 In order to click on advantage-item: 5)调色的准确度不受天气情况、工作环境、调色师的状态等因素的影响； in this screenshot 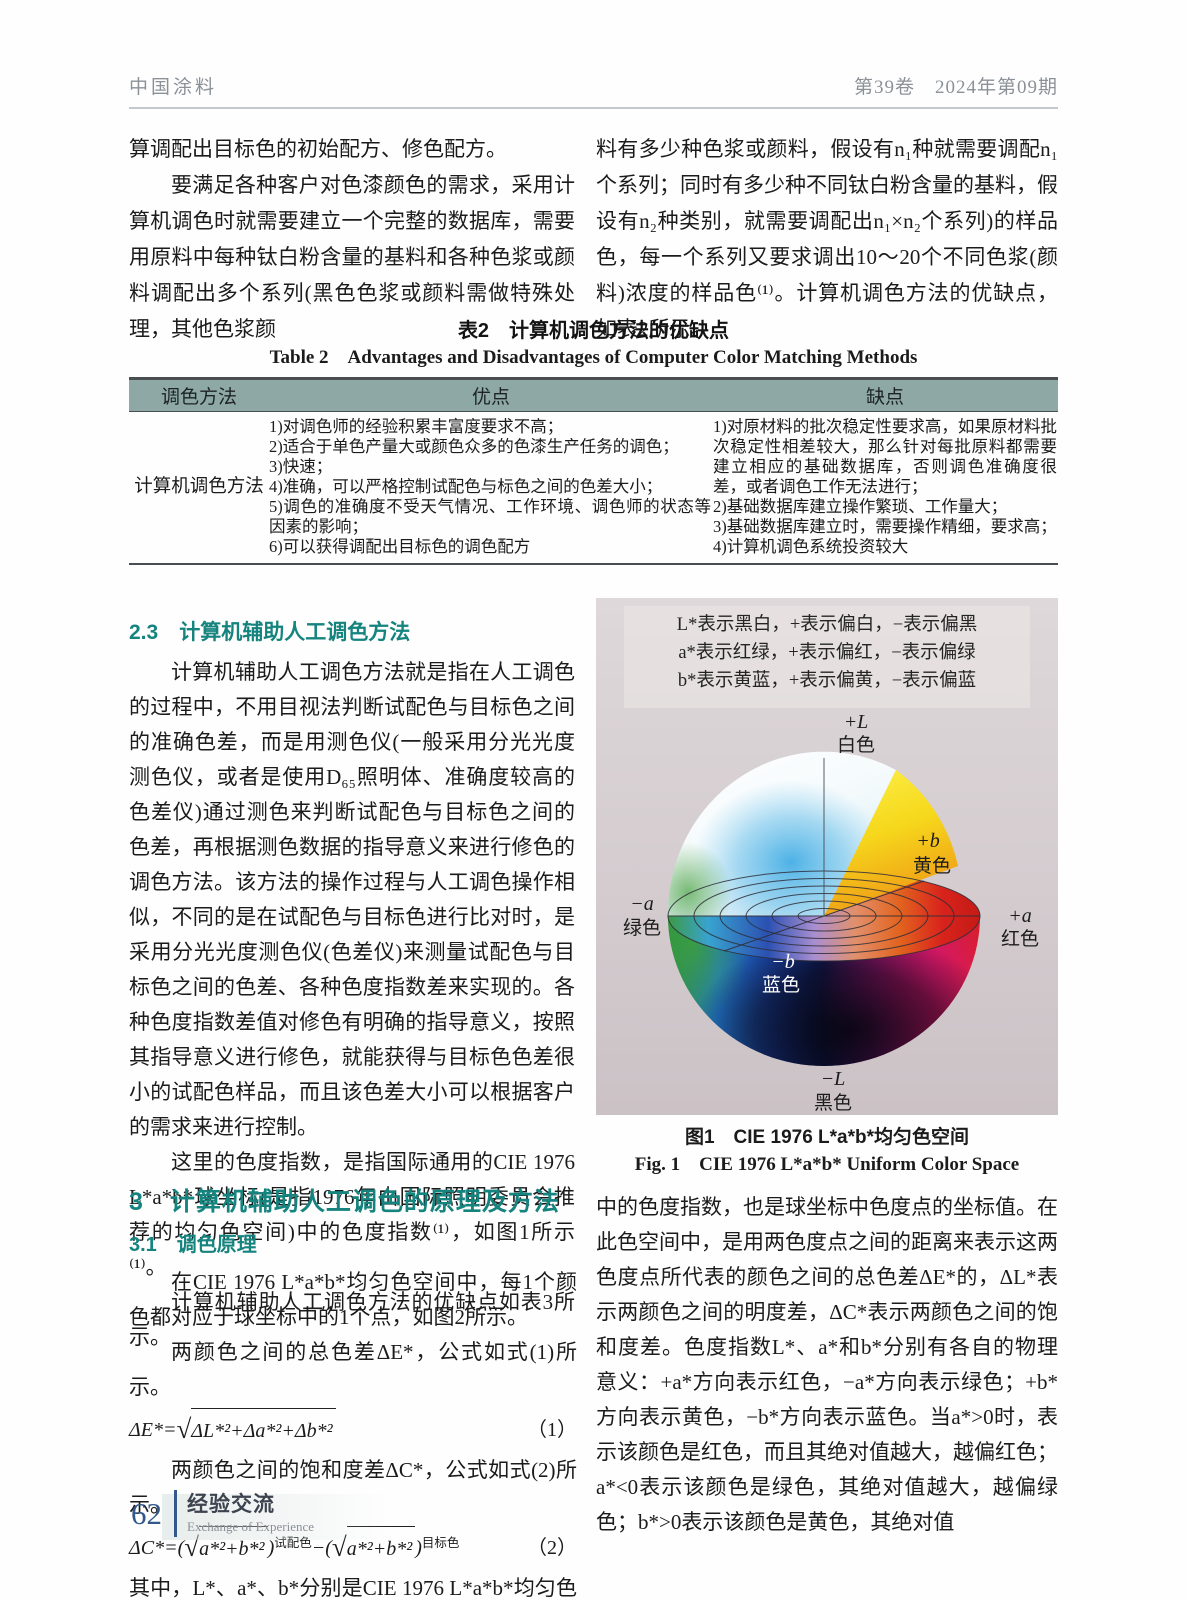, I will do `click(490, 516)`.